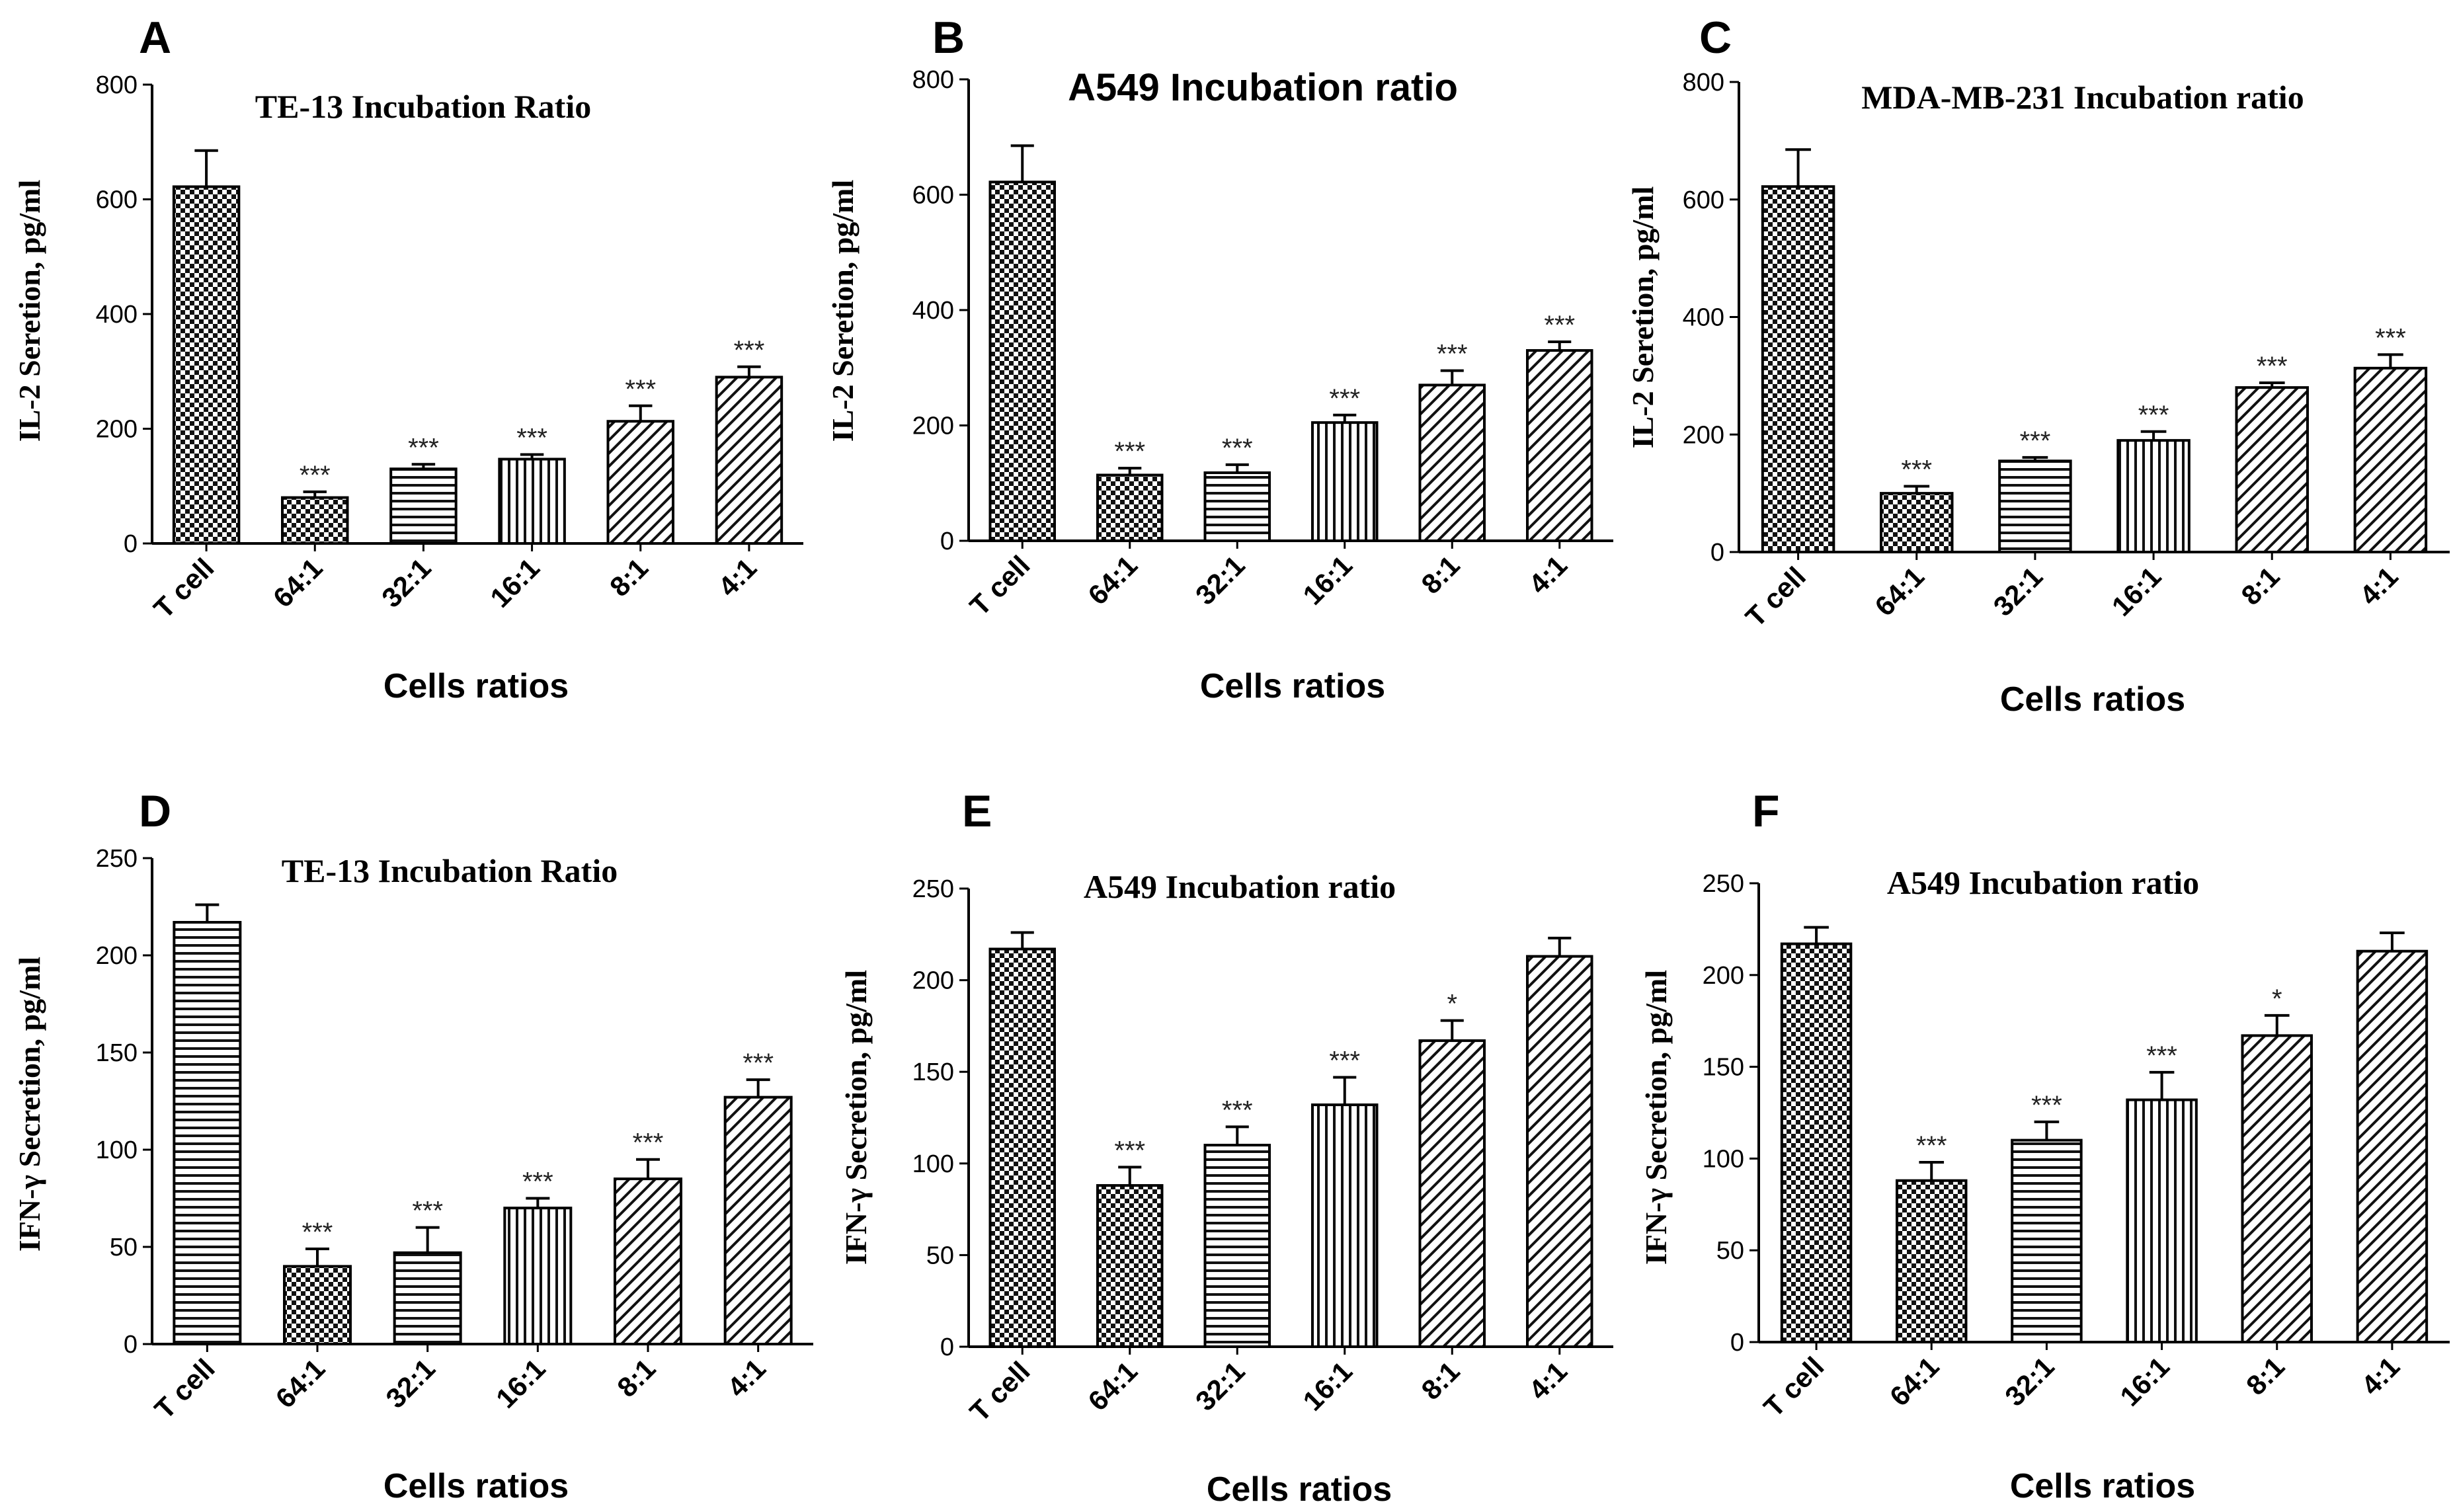  What do you see at coordinates (977, 811) in the screenshot?
I see `panel-letter: E` at bounding box center [977, 811].